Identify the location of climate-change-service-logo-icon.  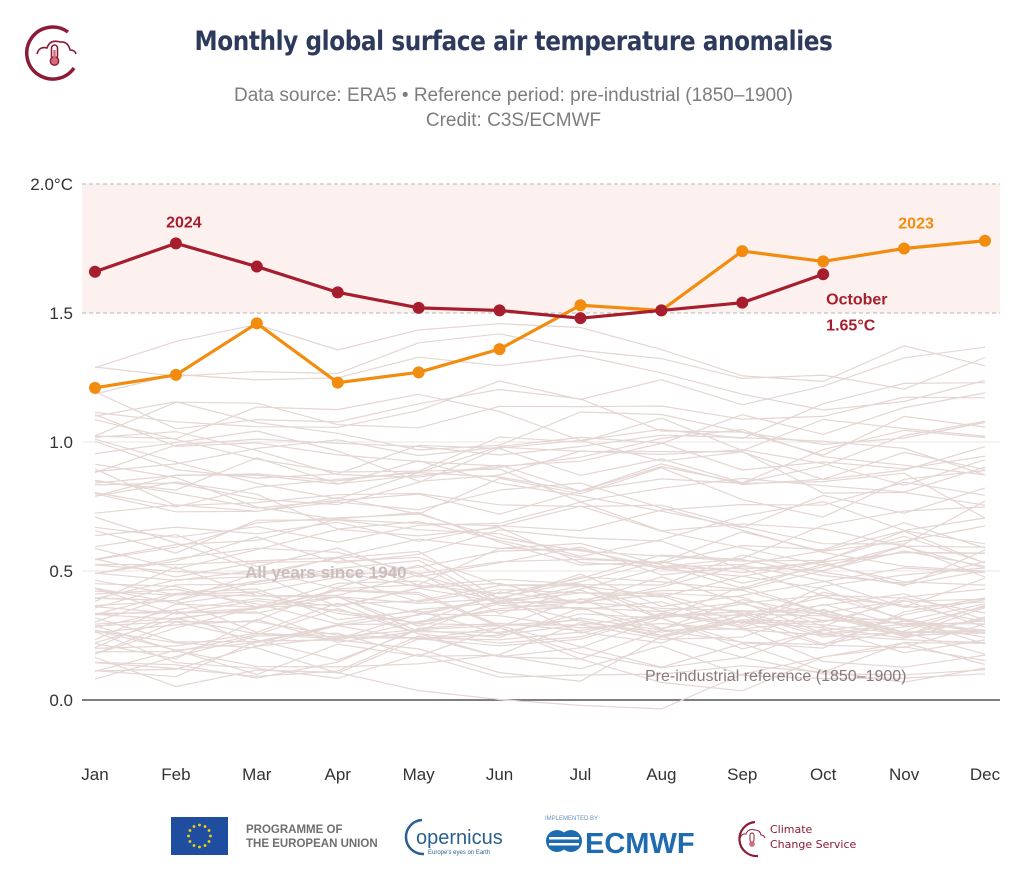
(51, 53).